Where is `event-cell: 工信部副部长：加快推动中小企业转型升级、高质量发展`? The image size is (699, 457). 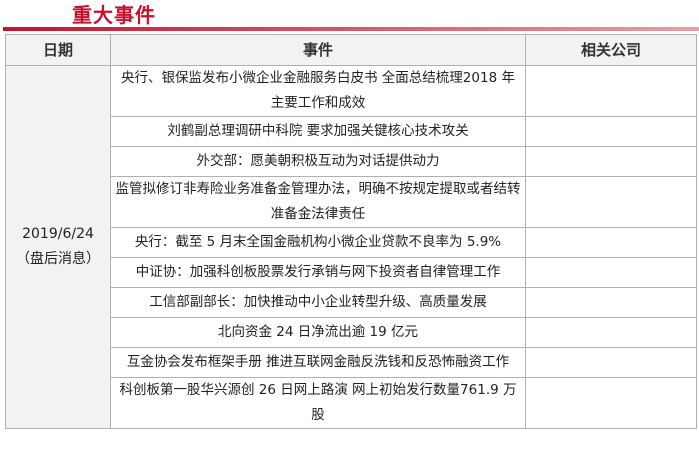
event-cell: 工信部副部长：加快推动中小企业转型升级、高质量发展 is located at coordinates (318, 302).